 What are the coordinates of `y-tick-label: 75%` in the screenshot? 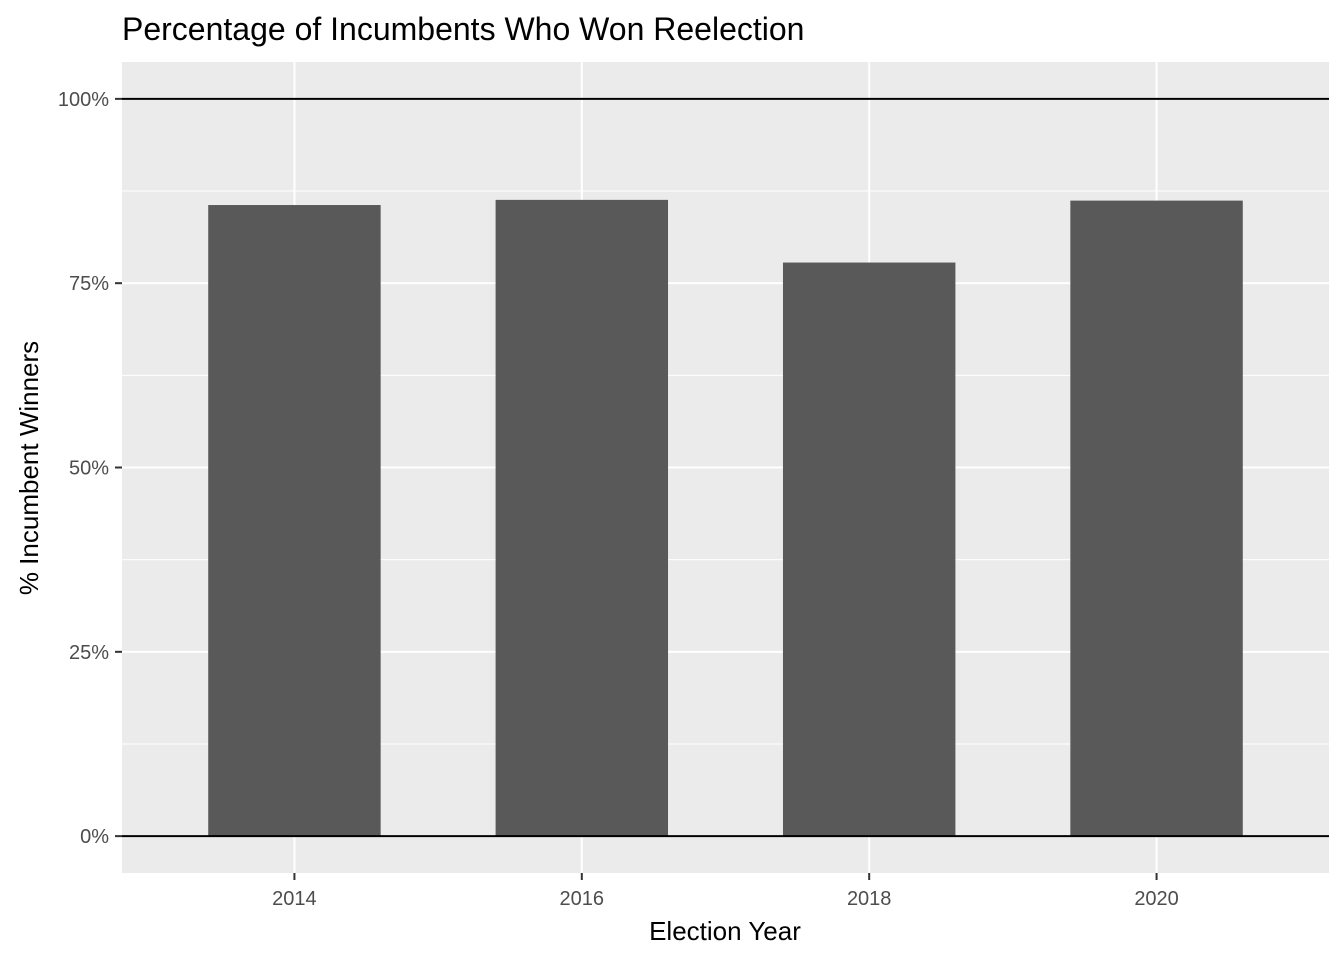 It's located at (89, 284).